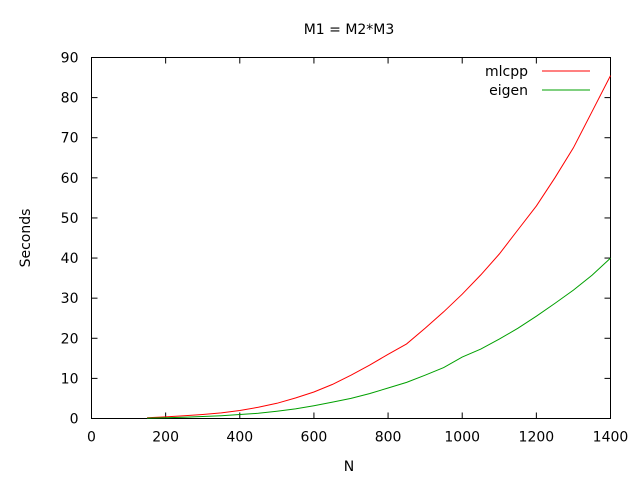  Describe the element at coordinates (70, 179) in the screenshot. I see `y-tick-label: 60` at that location.